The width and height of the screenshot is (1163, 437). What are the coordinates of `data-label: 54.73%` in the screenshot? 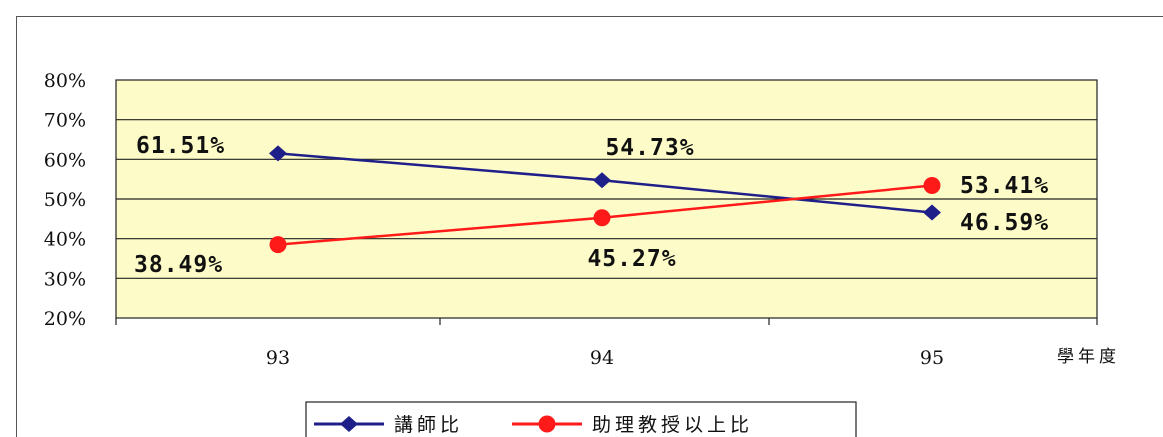 It's located at (649, 148).